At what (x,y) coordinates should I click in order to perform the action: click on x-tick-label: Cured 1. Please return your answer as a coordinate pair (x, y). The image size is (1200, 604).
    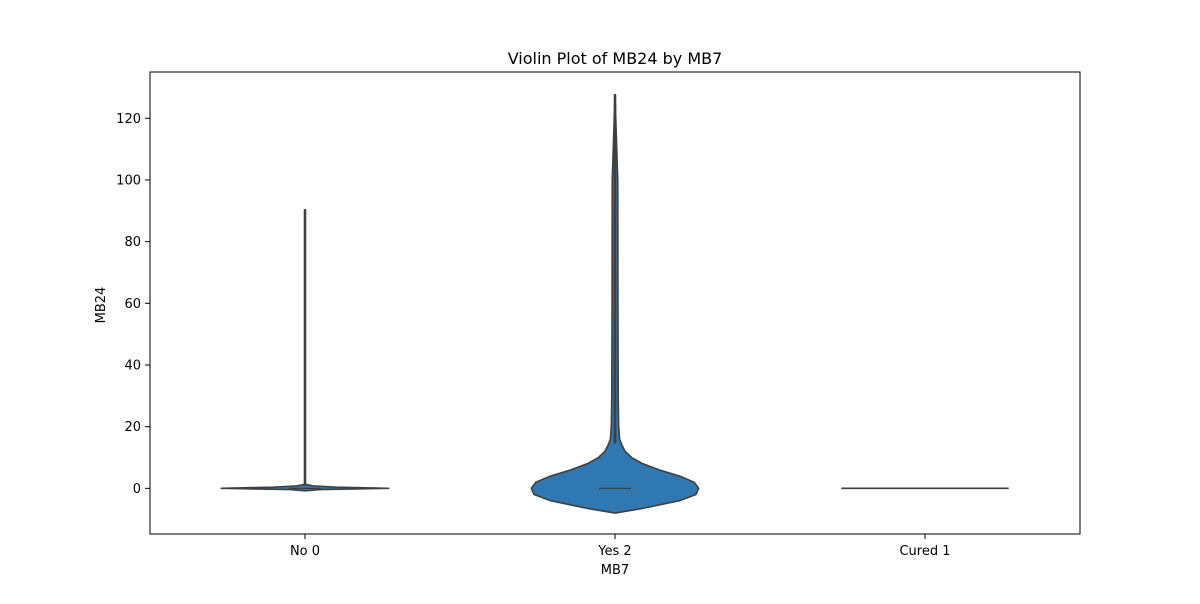
    Looking at the image, I should click on (924, 551).